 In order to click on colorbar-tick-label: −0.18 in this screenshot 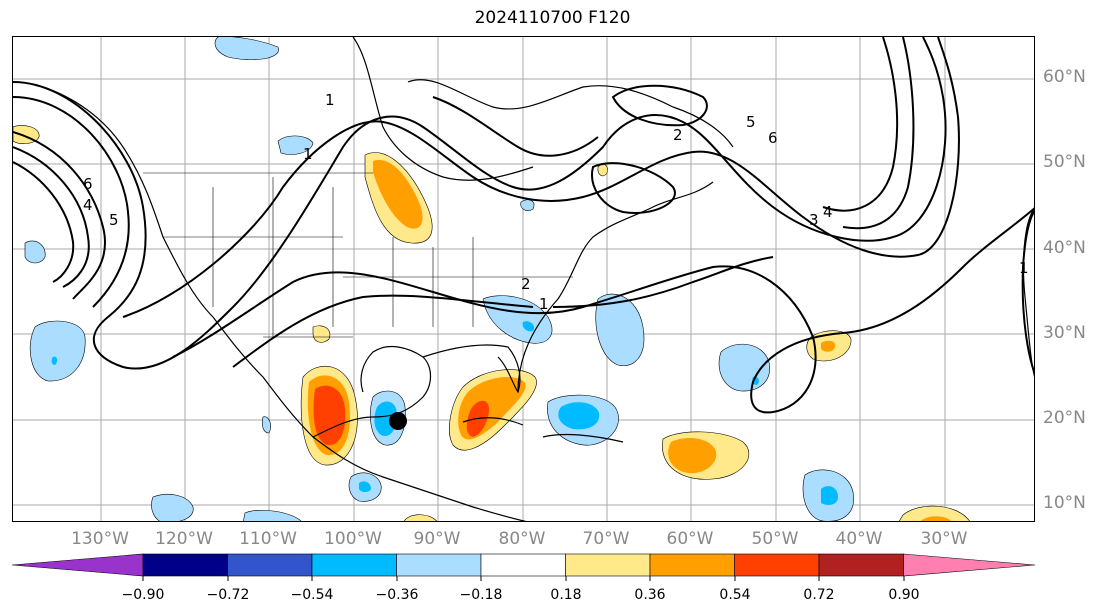, I will do `click(481, 595)`.